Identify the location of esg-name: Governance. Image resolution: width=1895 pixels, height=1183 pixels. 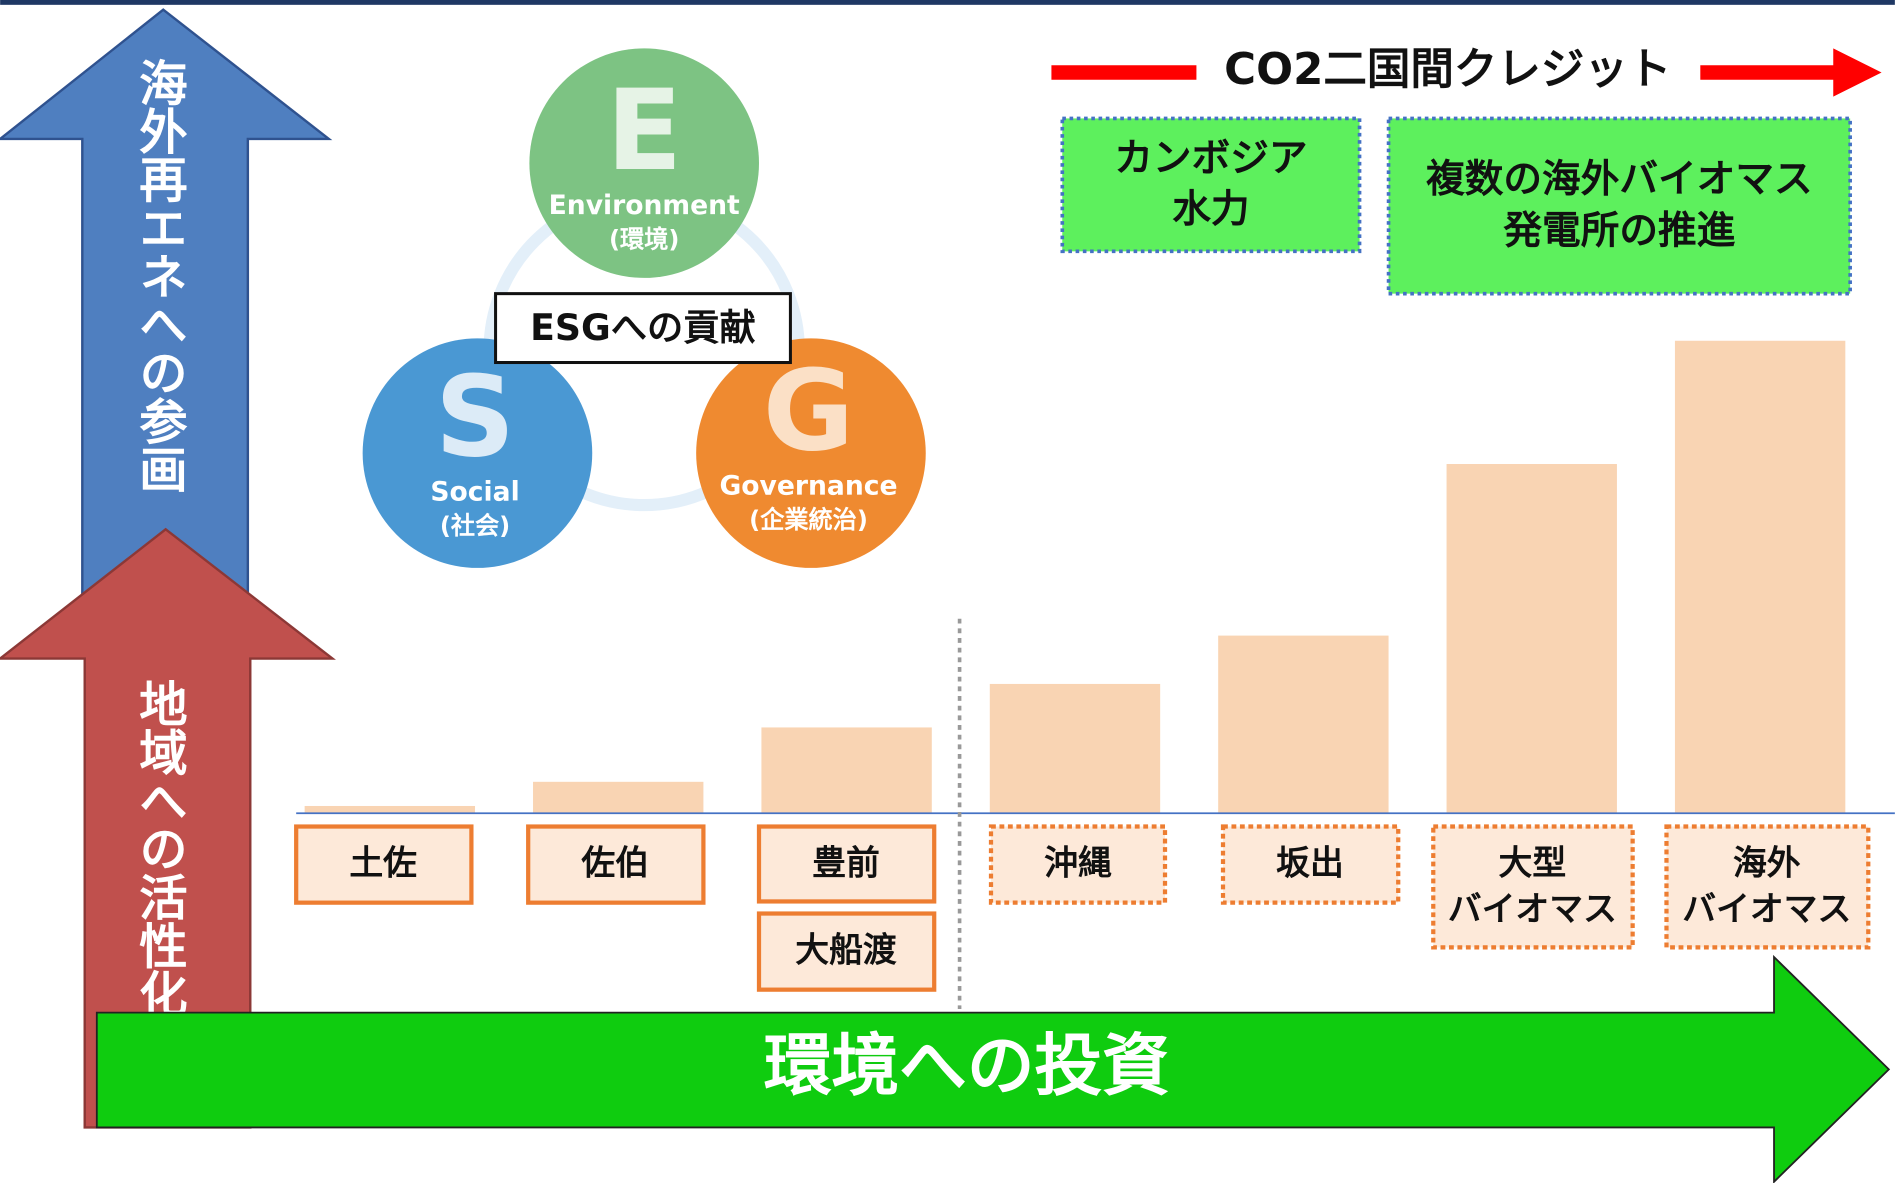
(808, 485).